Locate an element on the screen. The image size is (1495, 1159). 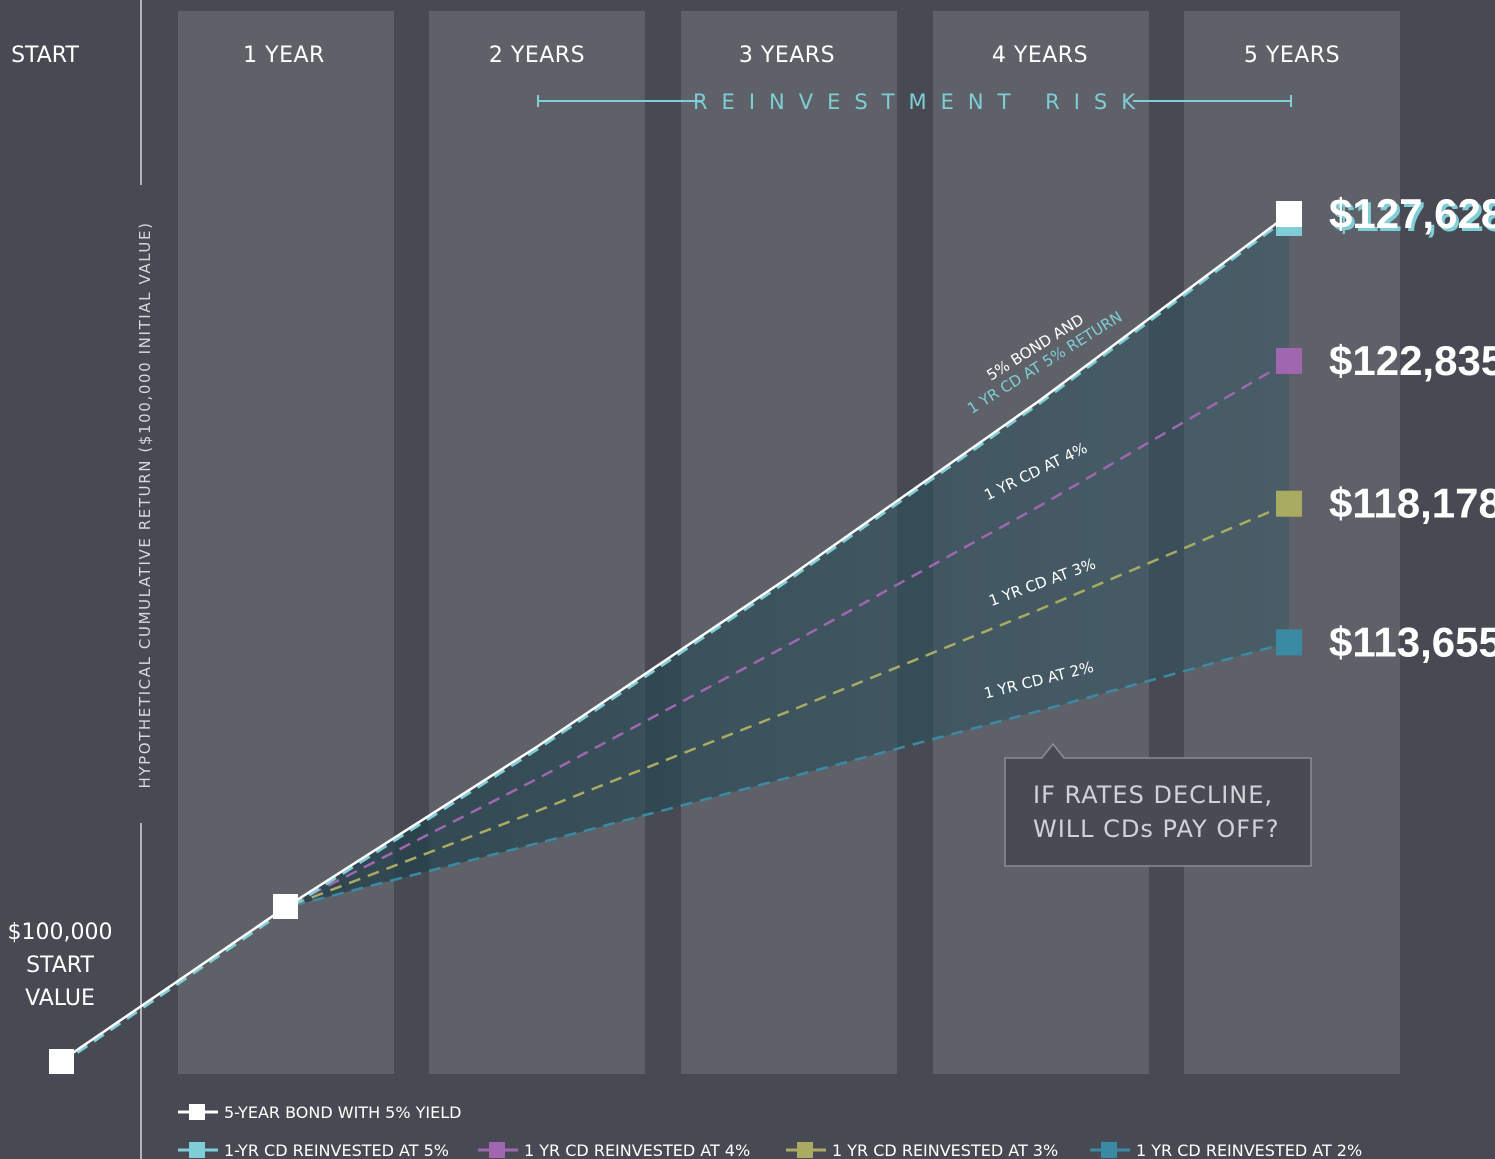
legend-item-3: 1 YR CD REINVESTED AT 3% is located at coordinates (922, 1150).